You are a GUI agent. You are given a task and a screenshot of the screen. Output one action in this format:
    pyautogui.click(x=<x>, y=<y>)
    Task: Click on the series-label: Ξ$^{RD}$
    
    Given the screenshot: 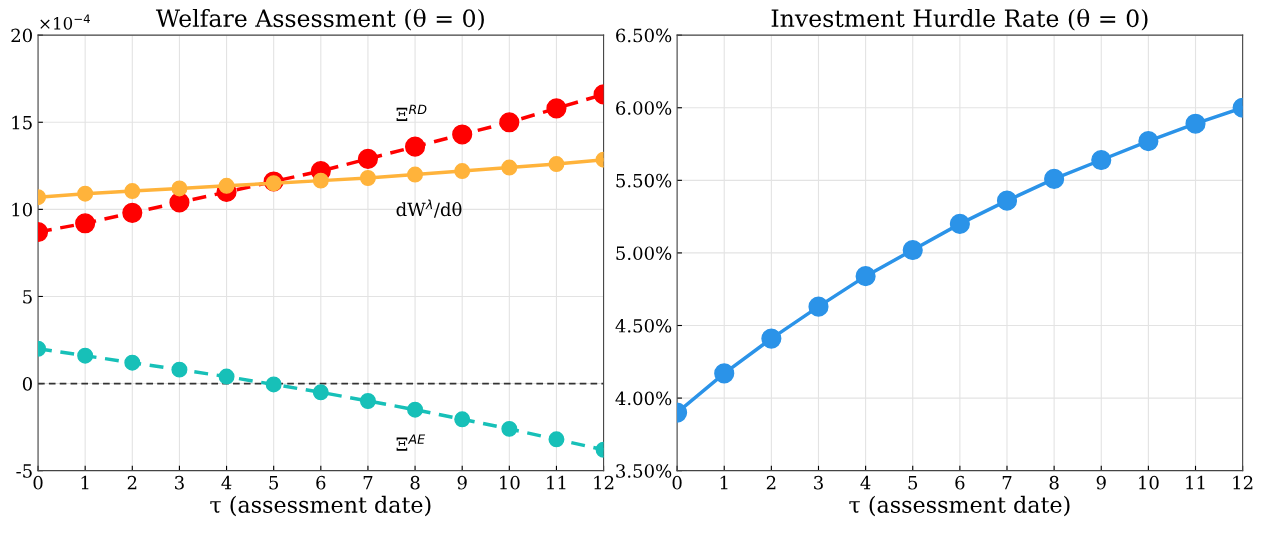 What is the action you would take?
    pyautogui.click(x=411, y=112)
    